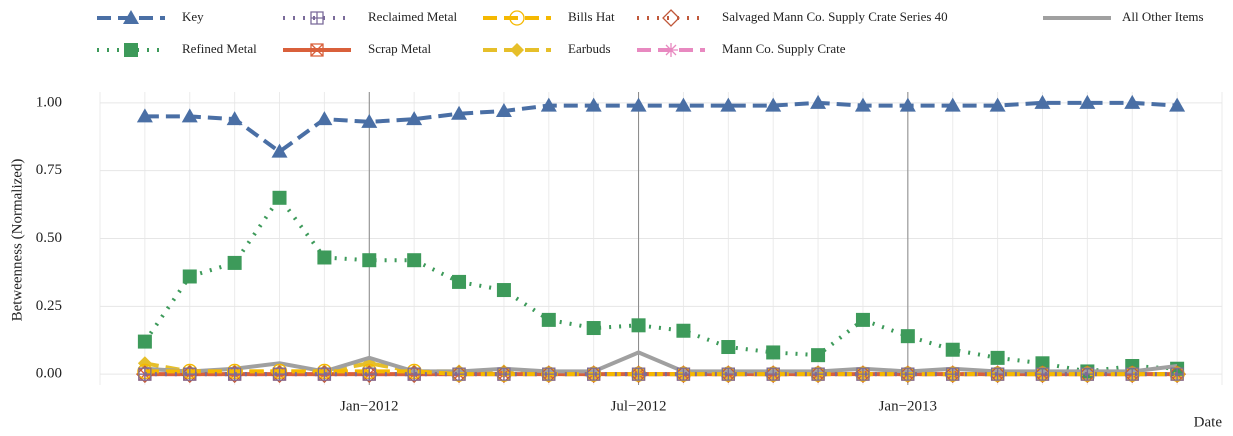  What do you see at coordinates (549, 17) in the screenshot?
I see `legend-item: Bills Hat` at bounding box center [549, 17].